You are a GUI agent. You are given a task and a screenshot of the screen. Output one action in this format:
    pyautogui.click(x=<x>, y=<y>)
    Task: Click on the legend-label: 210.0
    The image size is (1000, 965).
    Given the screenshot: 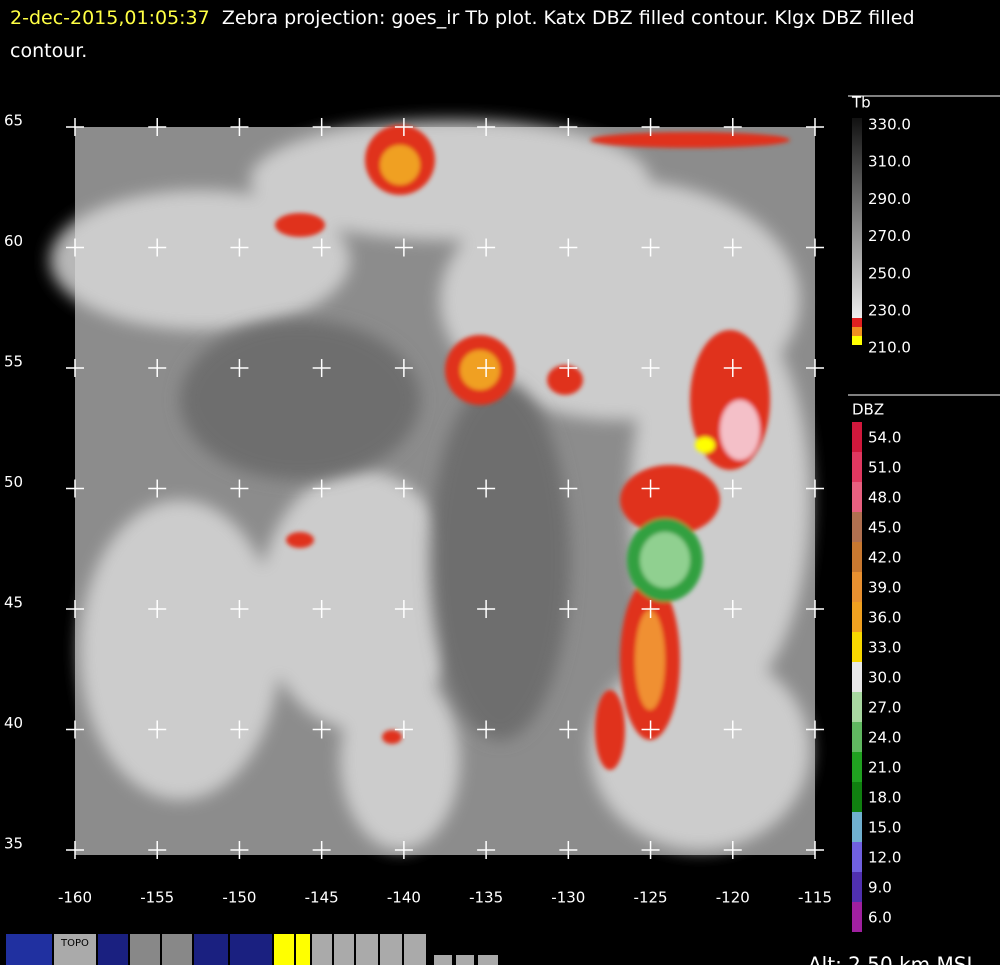 What is the action you would take?
    pyautogui.click(x=889, y=348)
    